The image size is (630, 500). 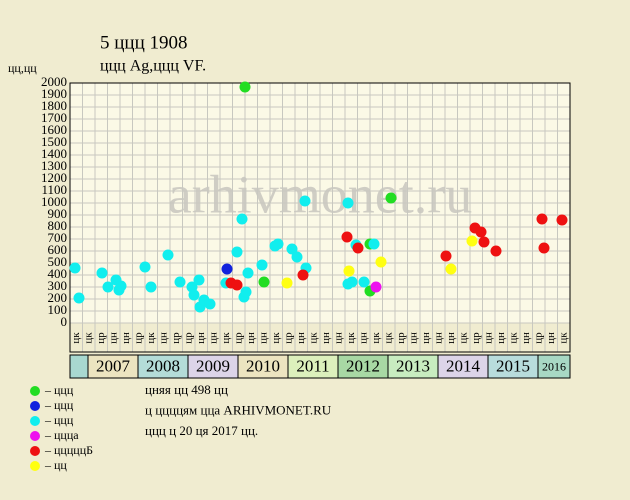 What do you see at coordinates (54, 81) in the screenshot?
I see `y-tick-label: 2000` at bounding box center [54, 81].